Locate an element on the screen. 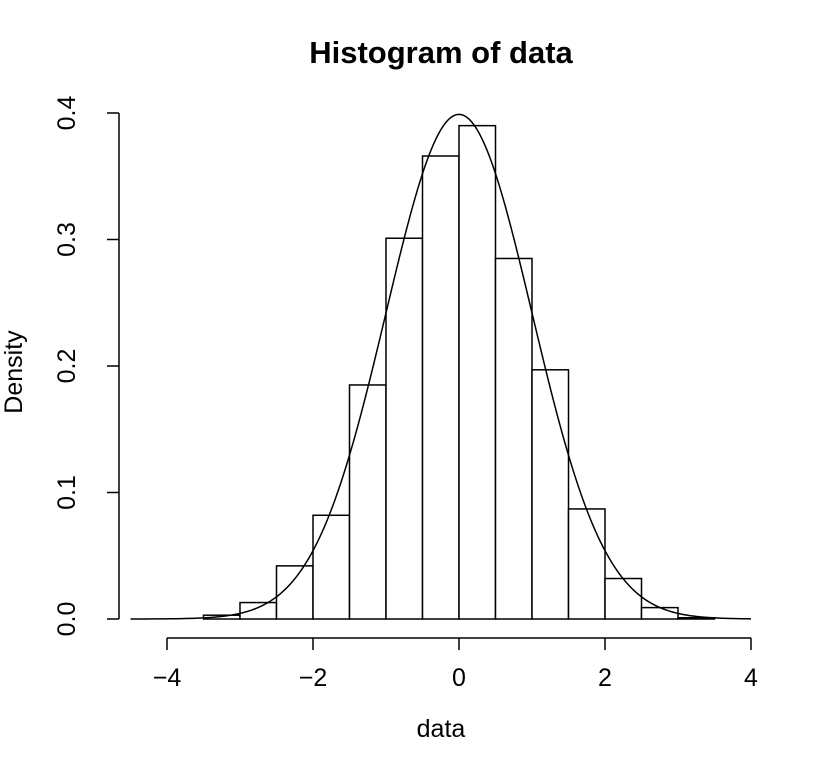 The image size is (830, 771). x-axis-ticks: −4 −2 0 2 4 is located at coordinates (455, 665).